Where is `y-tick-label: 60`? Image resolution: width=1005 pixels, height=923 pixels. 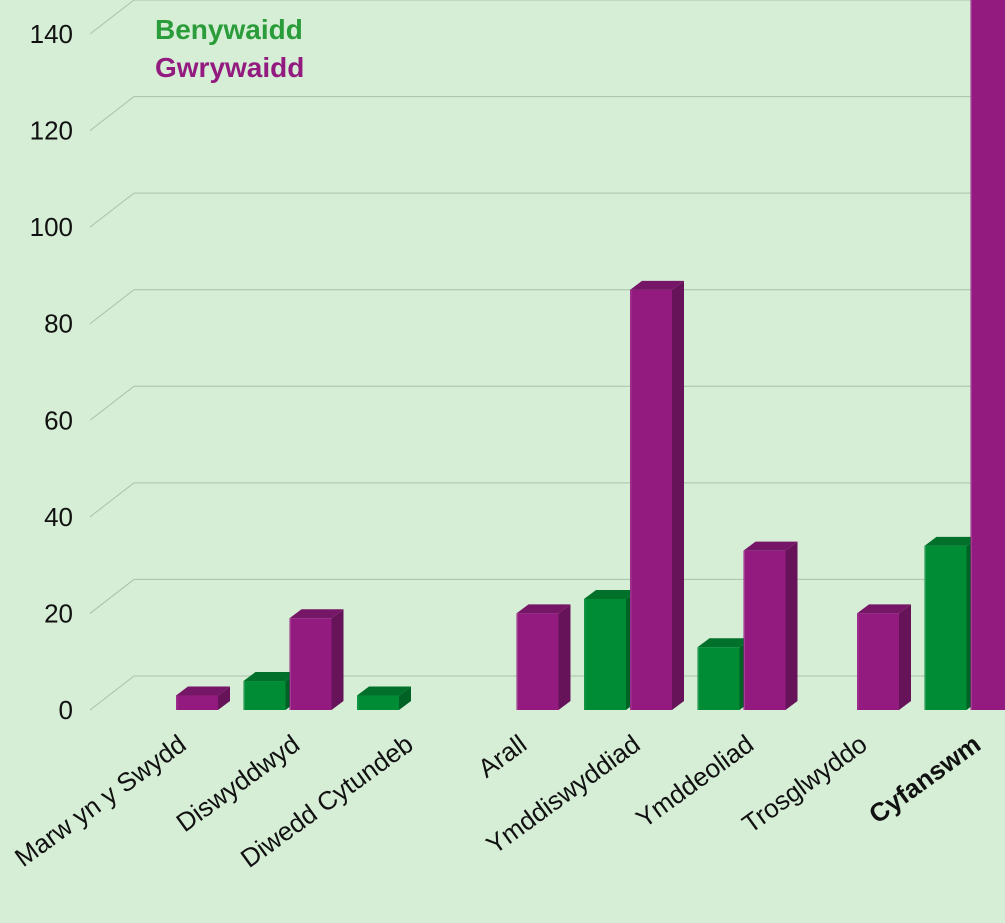
y-tick-label: 60 is located at coordinates (58, 420).